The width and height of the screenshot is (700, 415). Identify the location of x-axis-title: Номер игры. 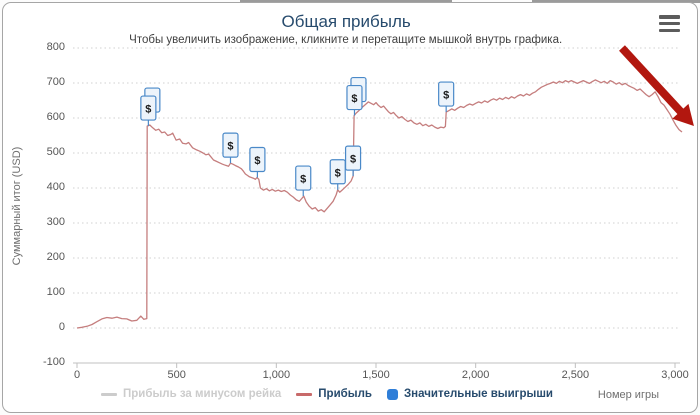
(628, 395).